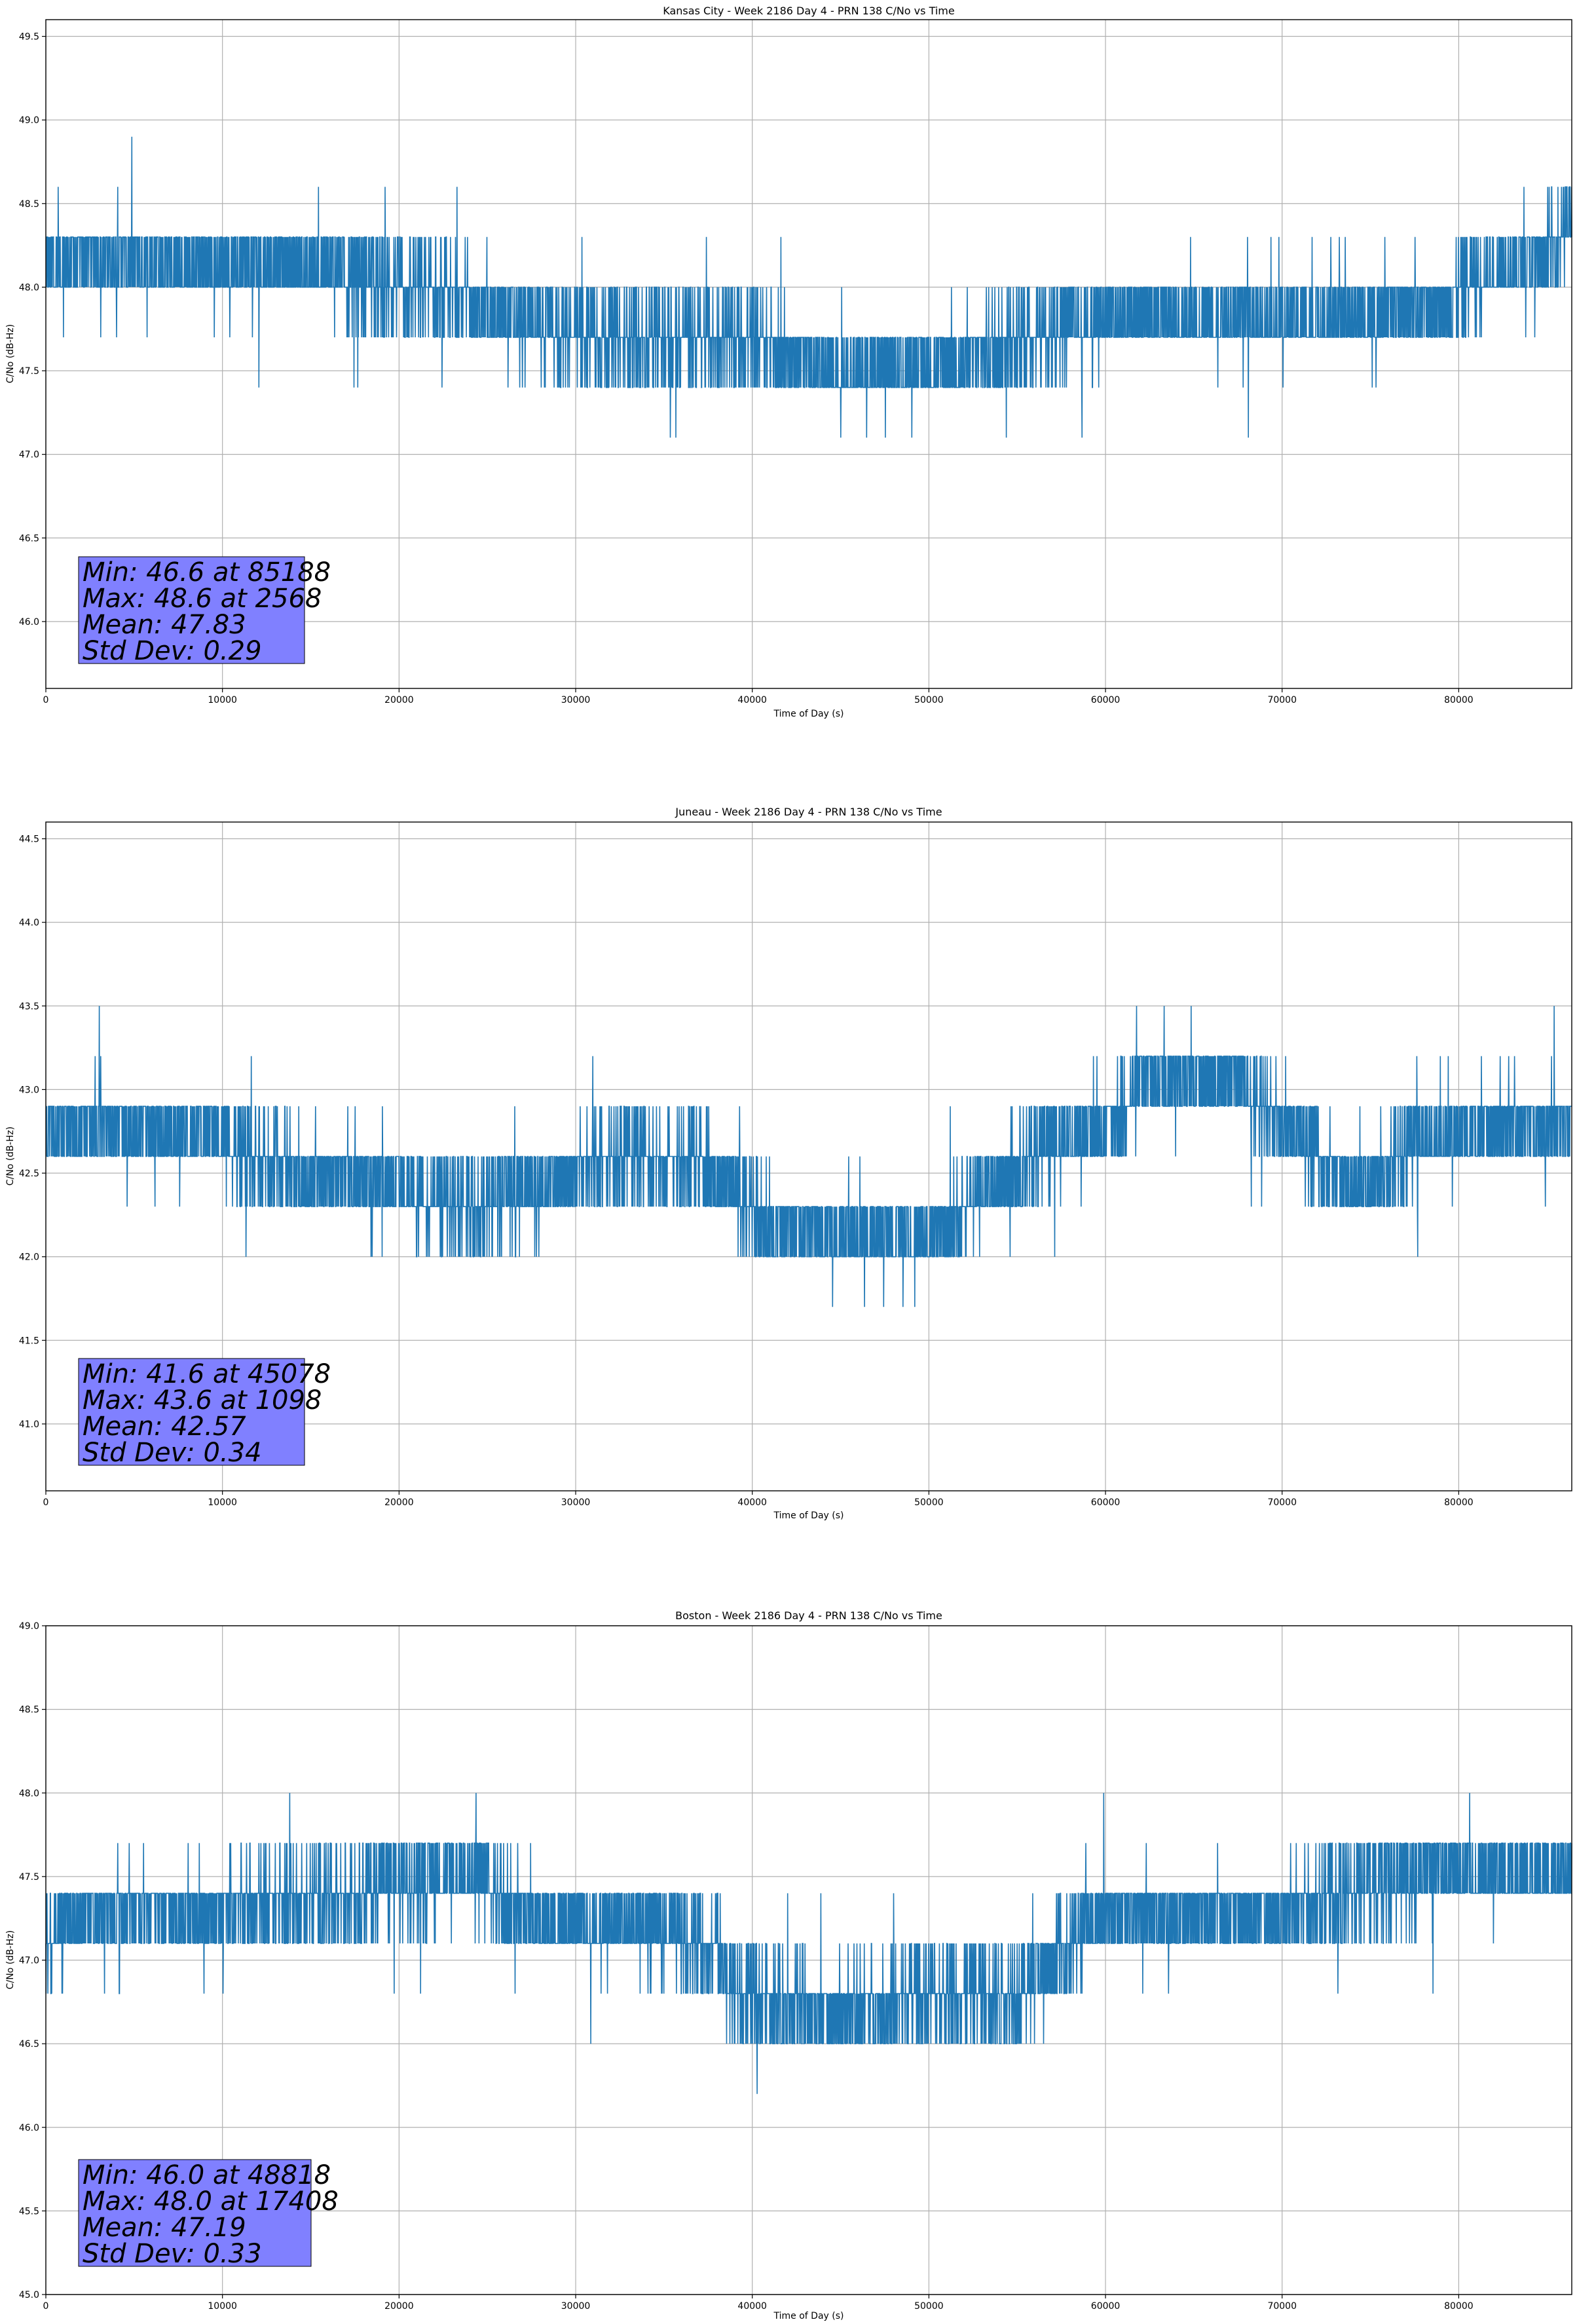 This screenshot has width=1577, height=2324. What do you see at coordinates (207, 2175) in the screenshot?
I see `stat-min: Min: 46.0 at 48818` at bounding box center [207, 2175].